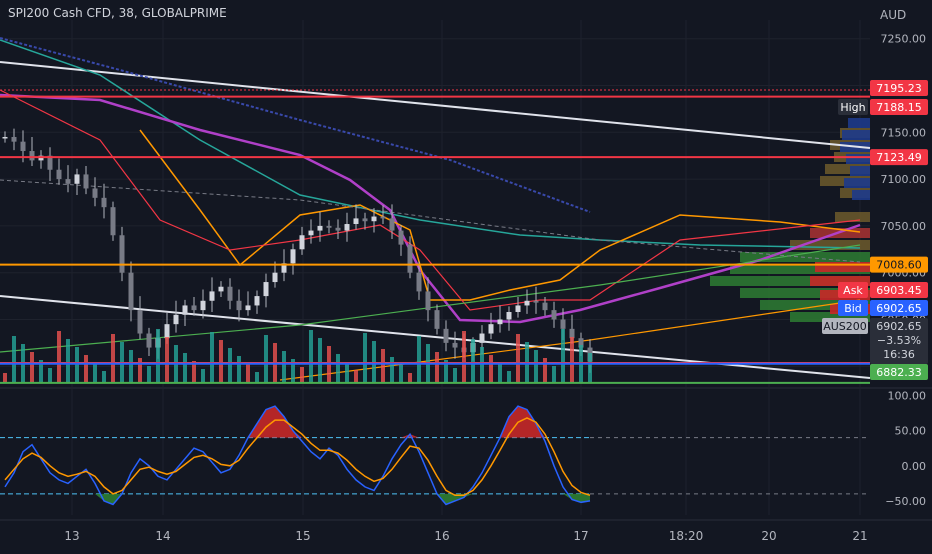 The height and width of the screenshot is (554, 932). I want to click on level-tag-box, so click(853, 308).